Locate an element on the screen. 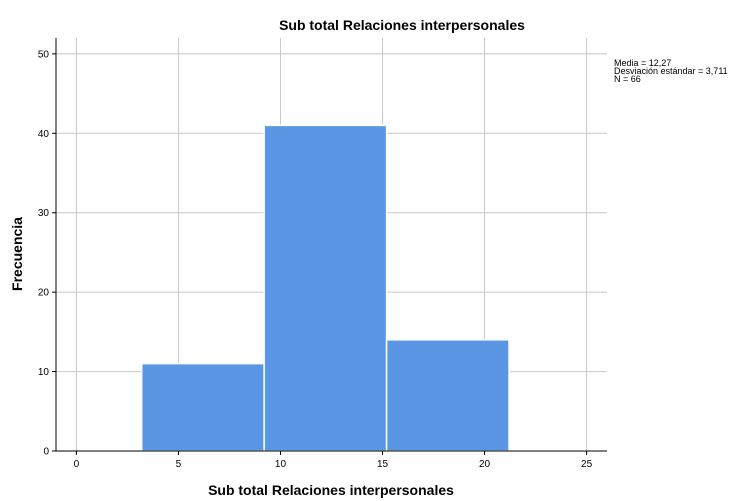 This screenshot has width=747, height=501. y-tick-label: 0 is located at coordinates (46, 452).